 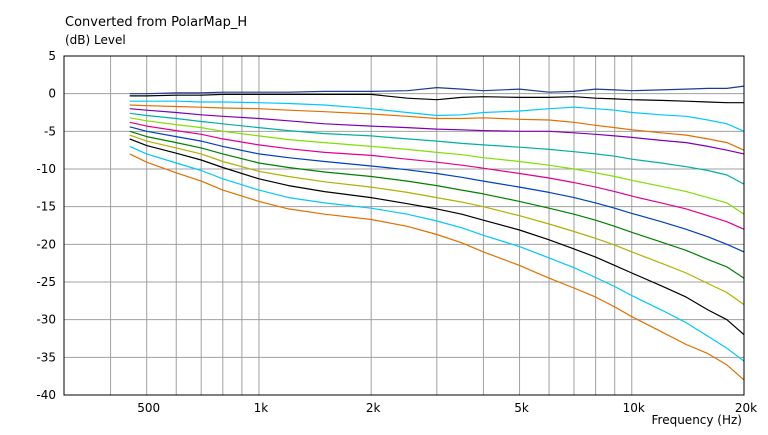 I want to click on y-tick-label: -30, so click(x=46, y=320).